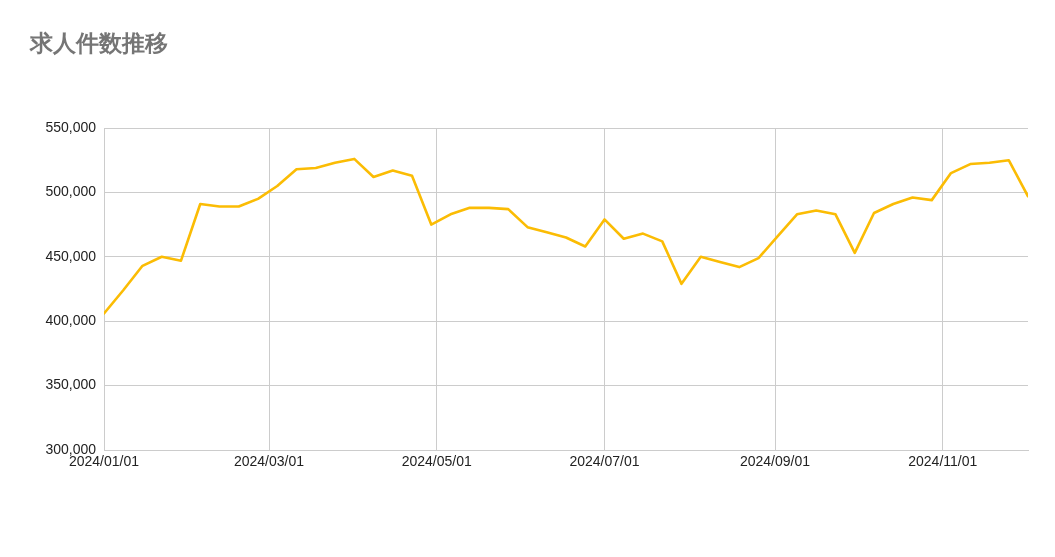 The image size is (1055, 557). Describe the element at coordinates (269, 461) in the screenshot. I see `x-tick-label: 2024/03/01` at that location.